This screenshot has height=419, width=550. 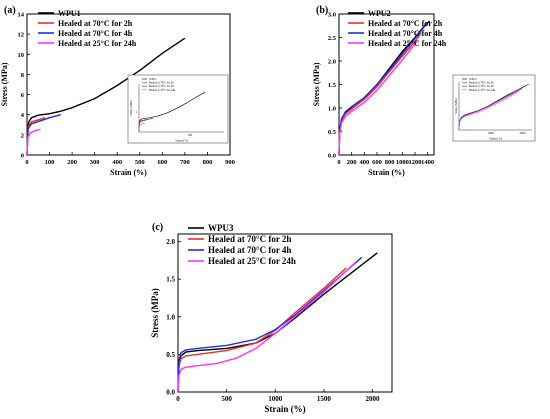 What do you see at coordinates (95, 162) in the screenshot?
I see `x-tick-label: 300` at bounding box center [95, 162].